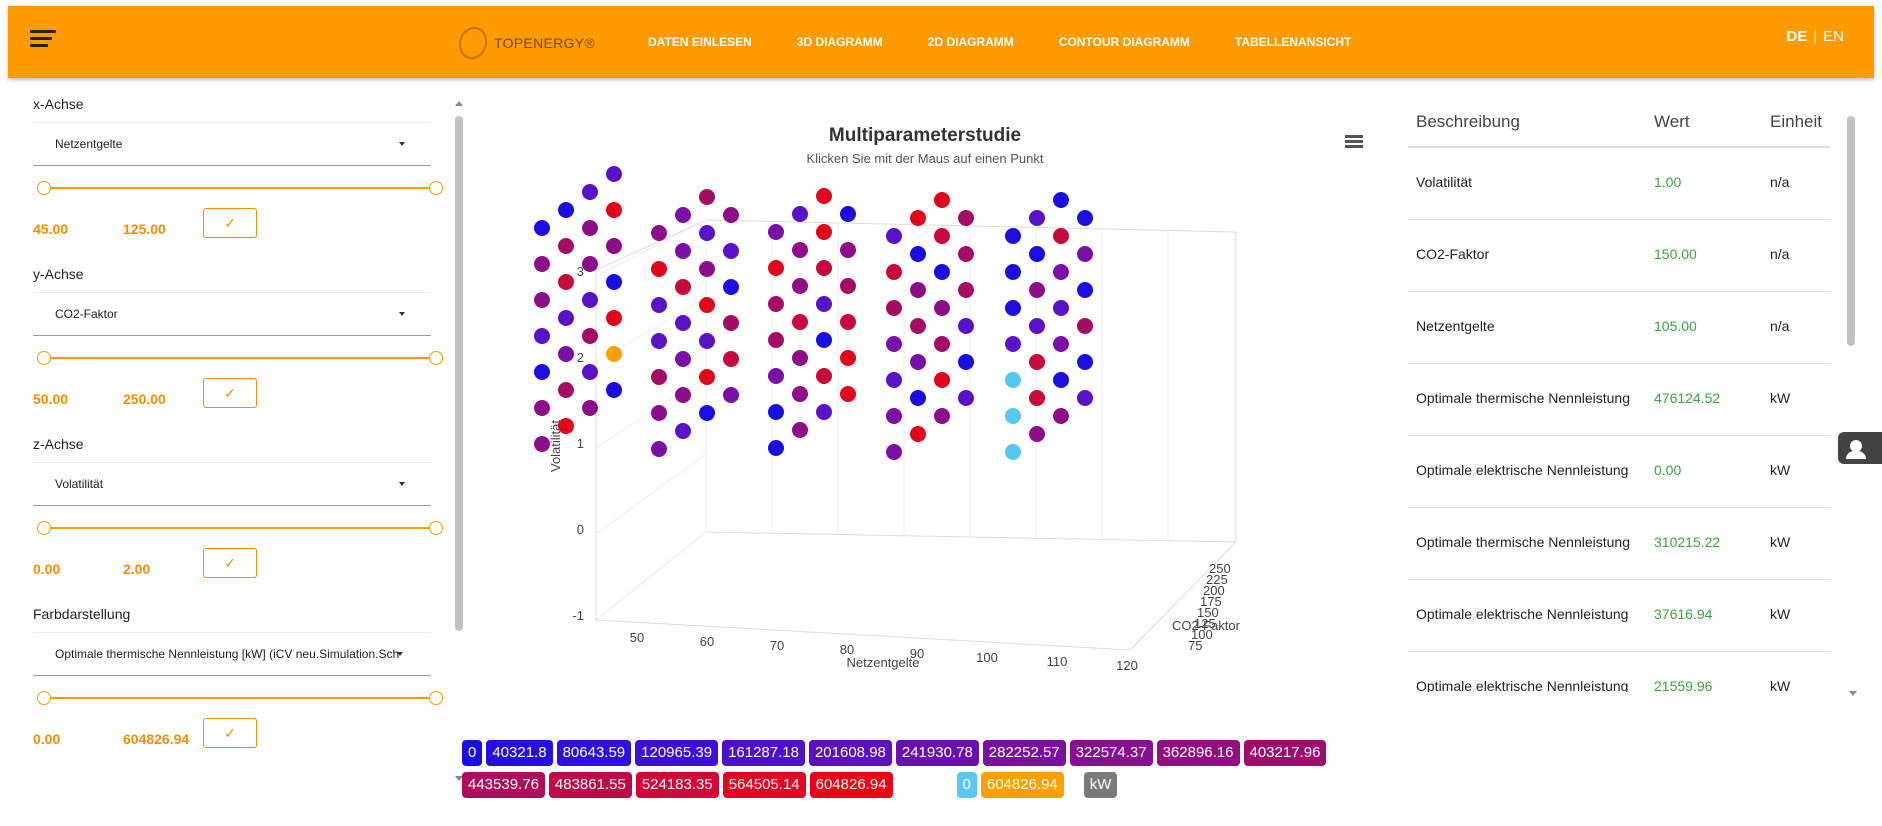 This screenshot has height=826, width=1882. I want to click on legend-chip: 403217.96, so click(1285, 753).